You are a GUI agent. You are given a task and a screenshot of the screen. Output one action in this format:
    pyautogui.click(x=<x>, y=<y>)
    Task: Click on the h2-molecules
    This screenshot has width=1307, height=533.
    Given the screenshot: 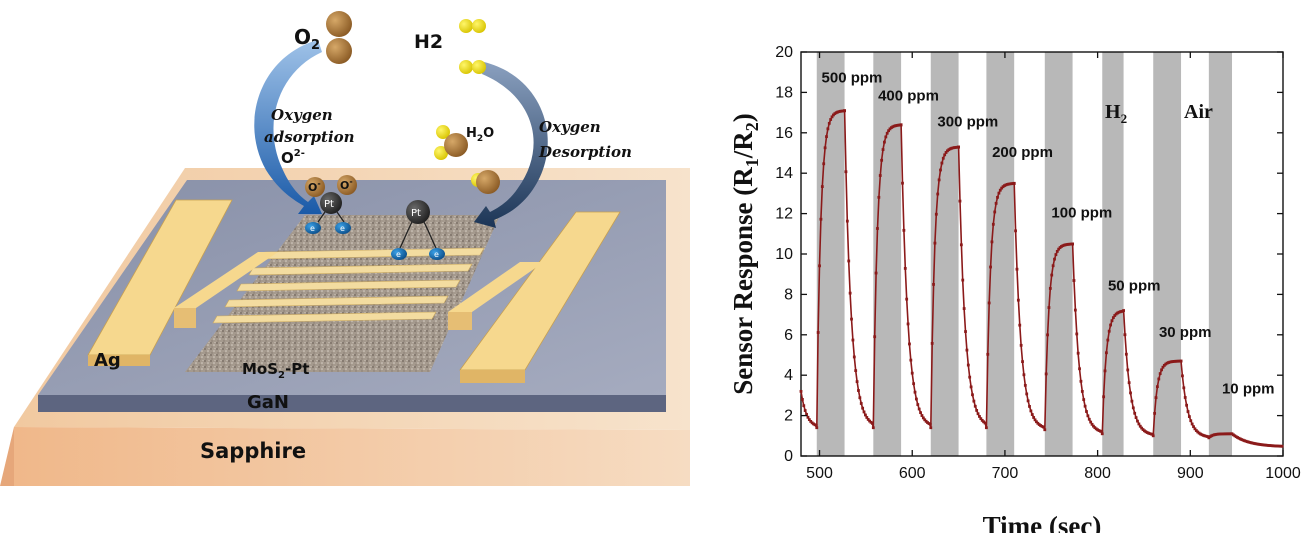 What is the action you would take?
    pyautogui.click(x=472, y=46)
    